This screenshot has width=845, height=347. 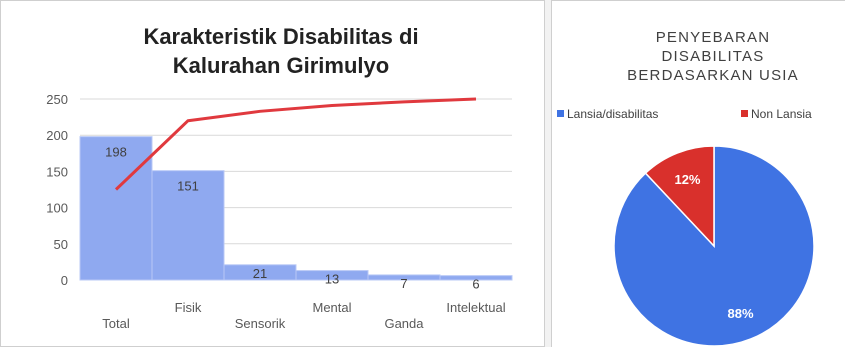 I want to click on bar-chart-title-line-1: Karakteristik Disabilitas di, so click(x=280, y=36).